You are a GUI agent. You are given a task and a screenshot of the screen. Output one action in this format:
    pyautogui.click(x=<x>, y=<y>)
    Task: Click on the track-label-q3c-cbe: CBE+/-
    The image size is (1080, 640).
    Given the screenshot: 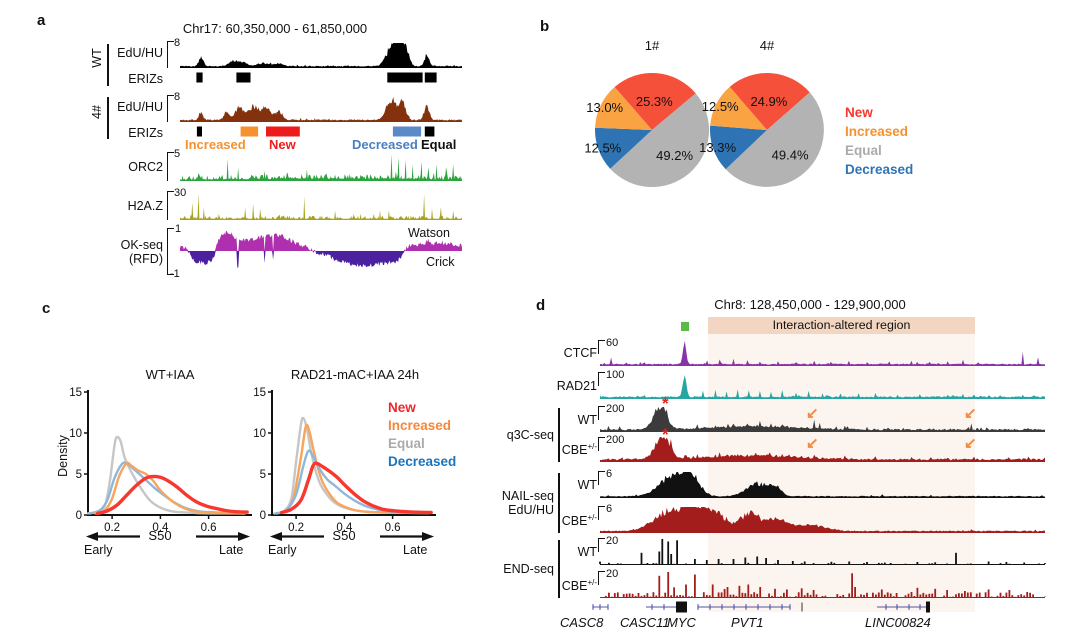 What is the action you would take?
    pyautogui.click(x=579, y=450)
    